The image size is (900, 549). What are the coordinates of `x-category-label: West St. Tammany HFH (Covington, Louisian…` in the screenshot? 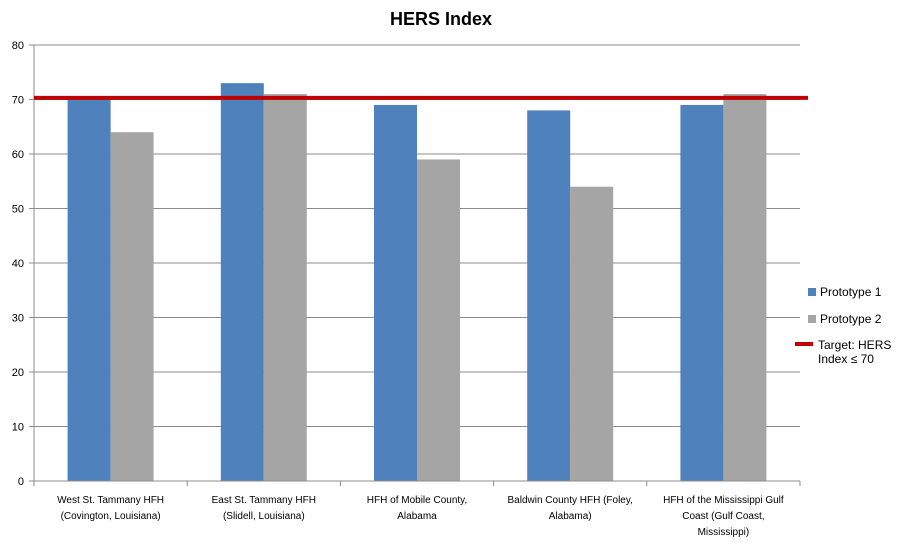 It's located at (110, 508).